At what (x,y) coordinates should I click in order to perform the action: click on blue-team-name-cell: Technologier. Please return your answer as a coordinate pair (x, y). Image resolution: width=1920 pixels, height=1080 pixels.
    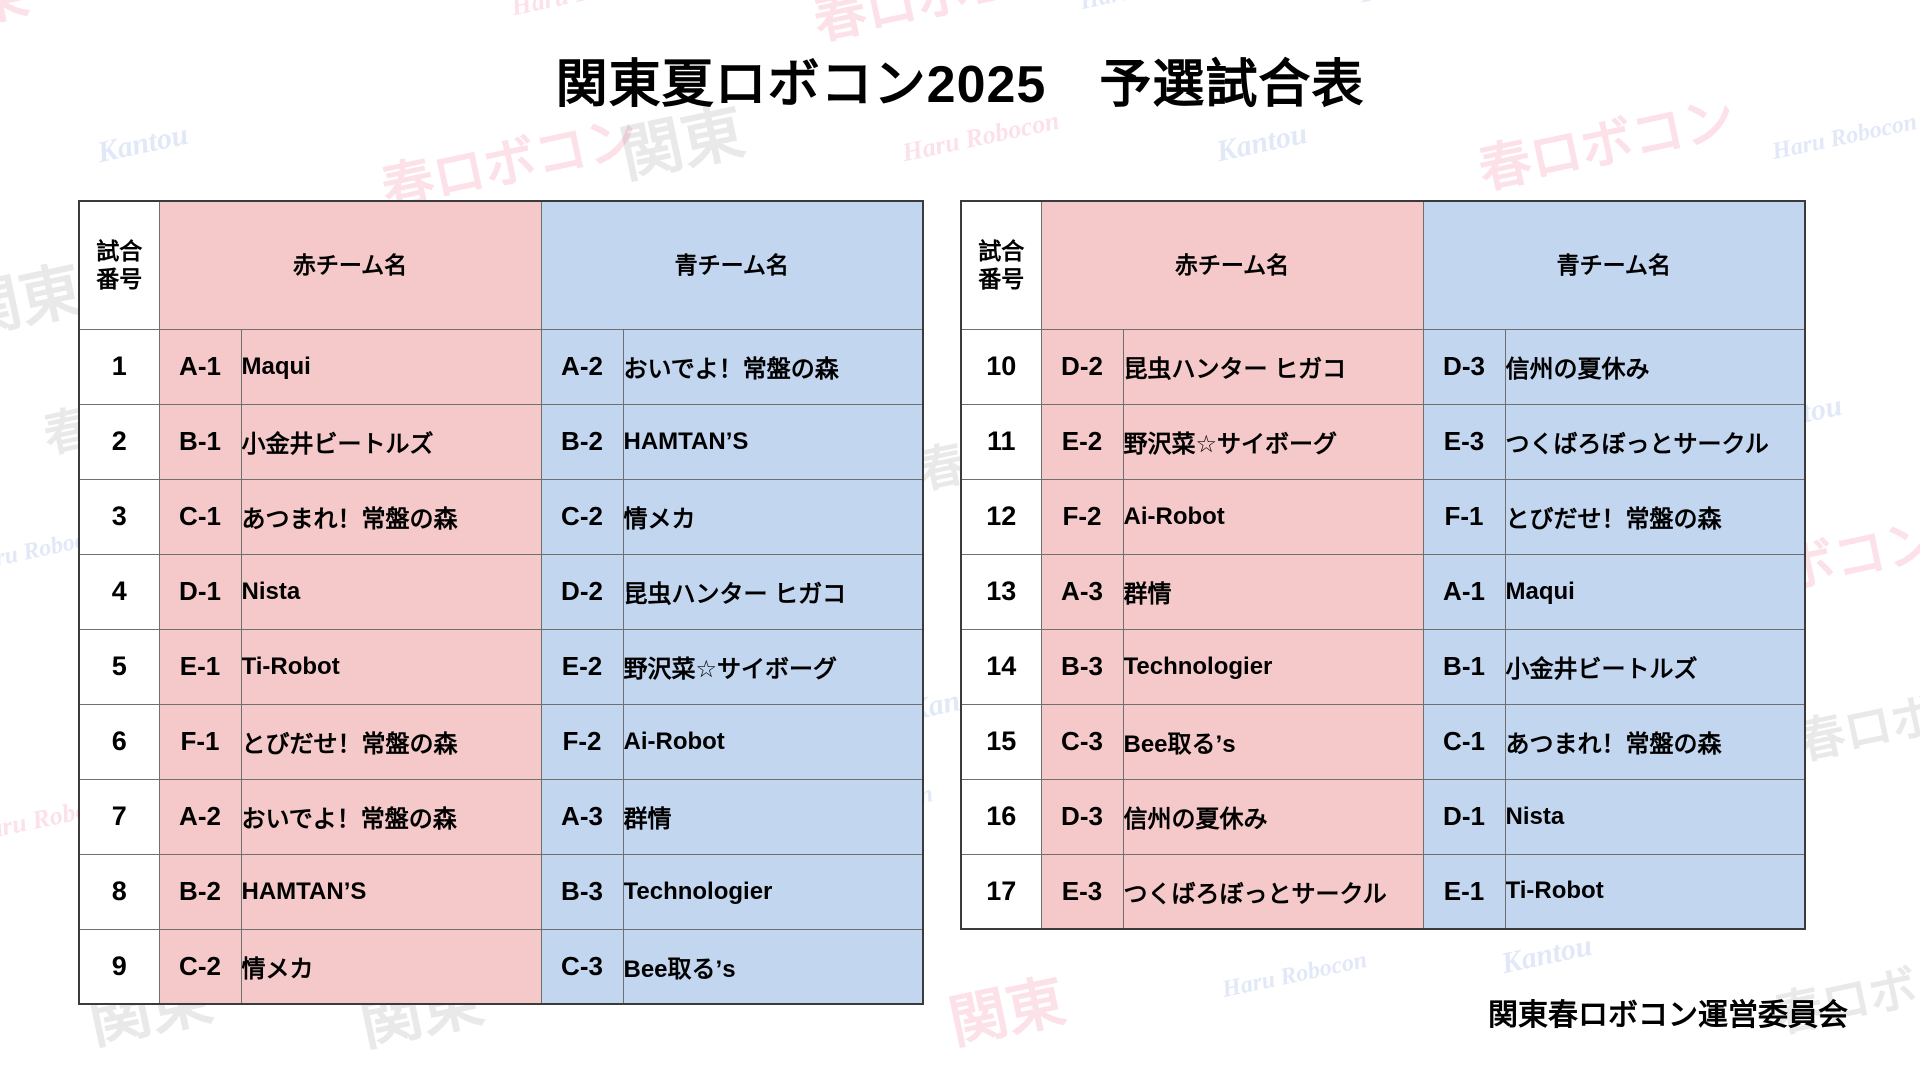
    Looking at the image, I should click on (773, 891).